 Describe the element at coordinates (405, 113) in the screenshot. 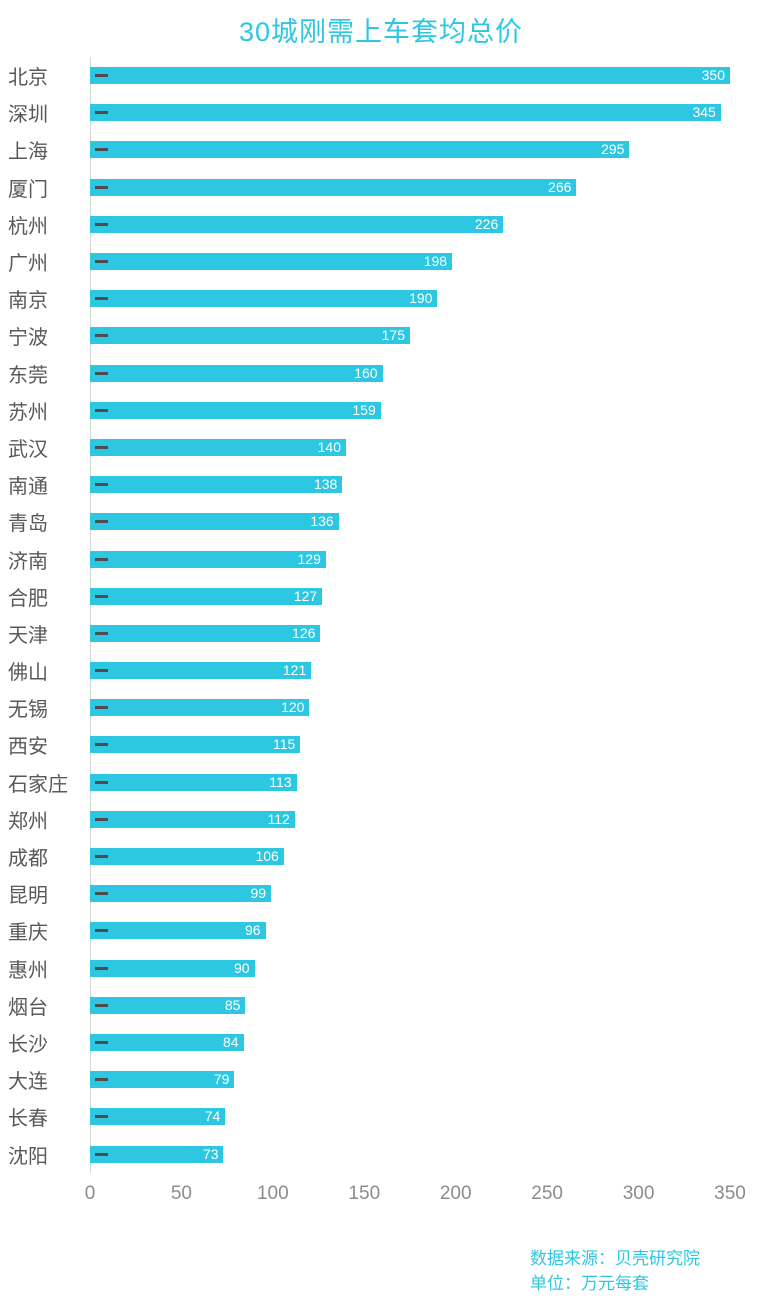

I see `bar: 345` at that location.